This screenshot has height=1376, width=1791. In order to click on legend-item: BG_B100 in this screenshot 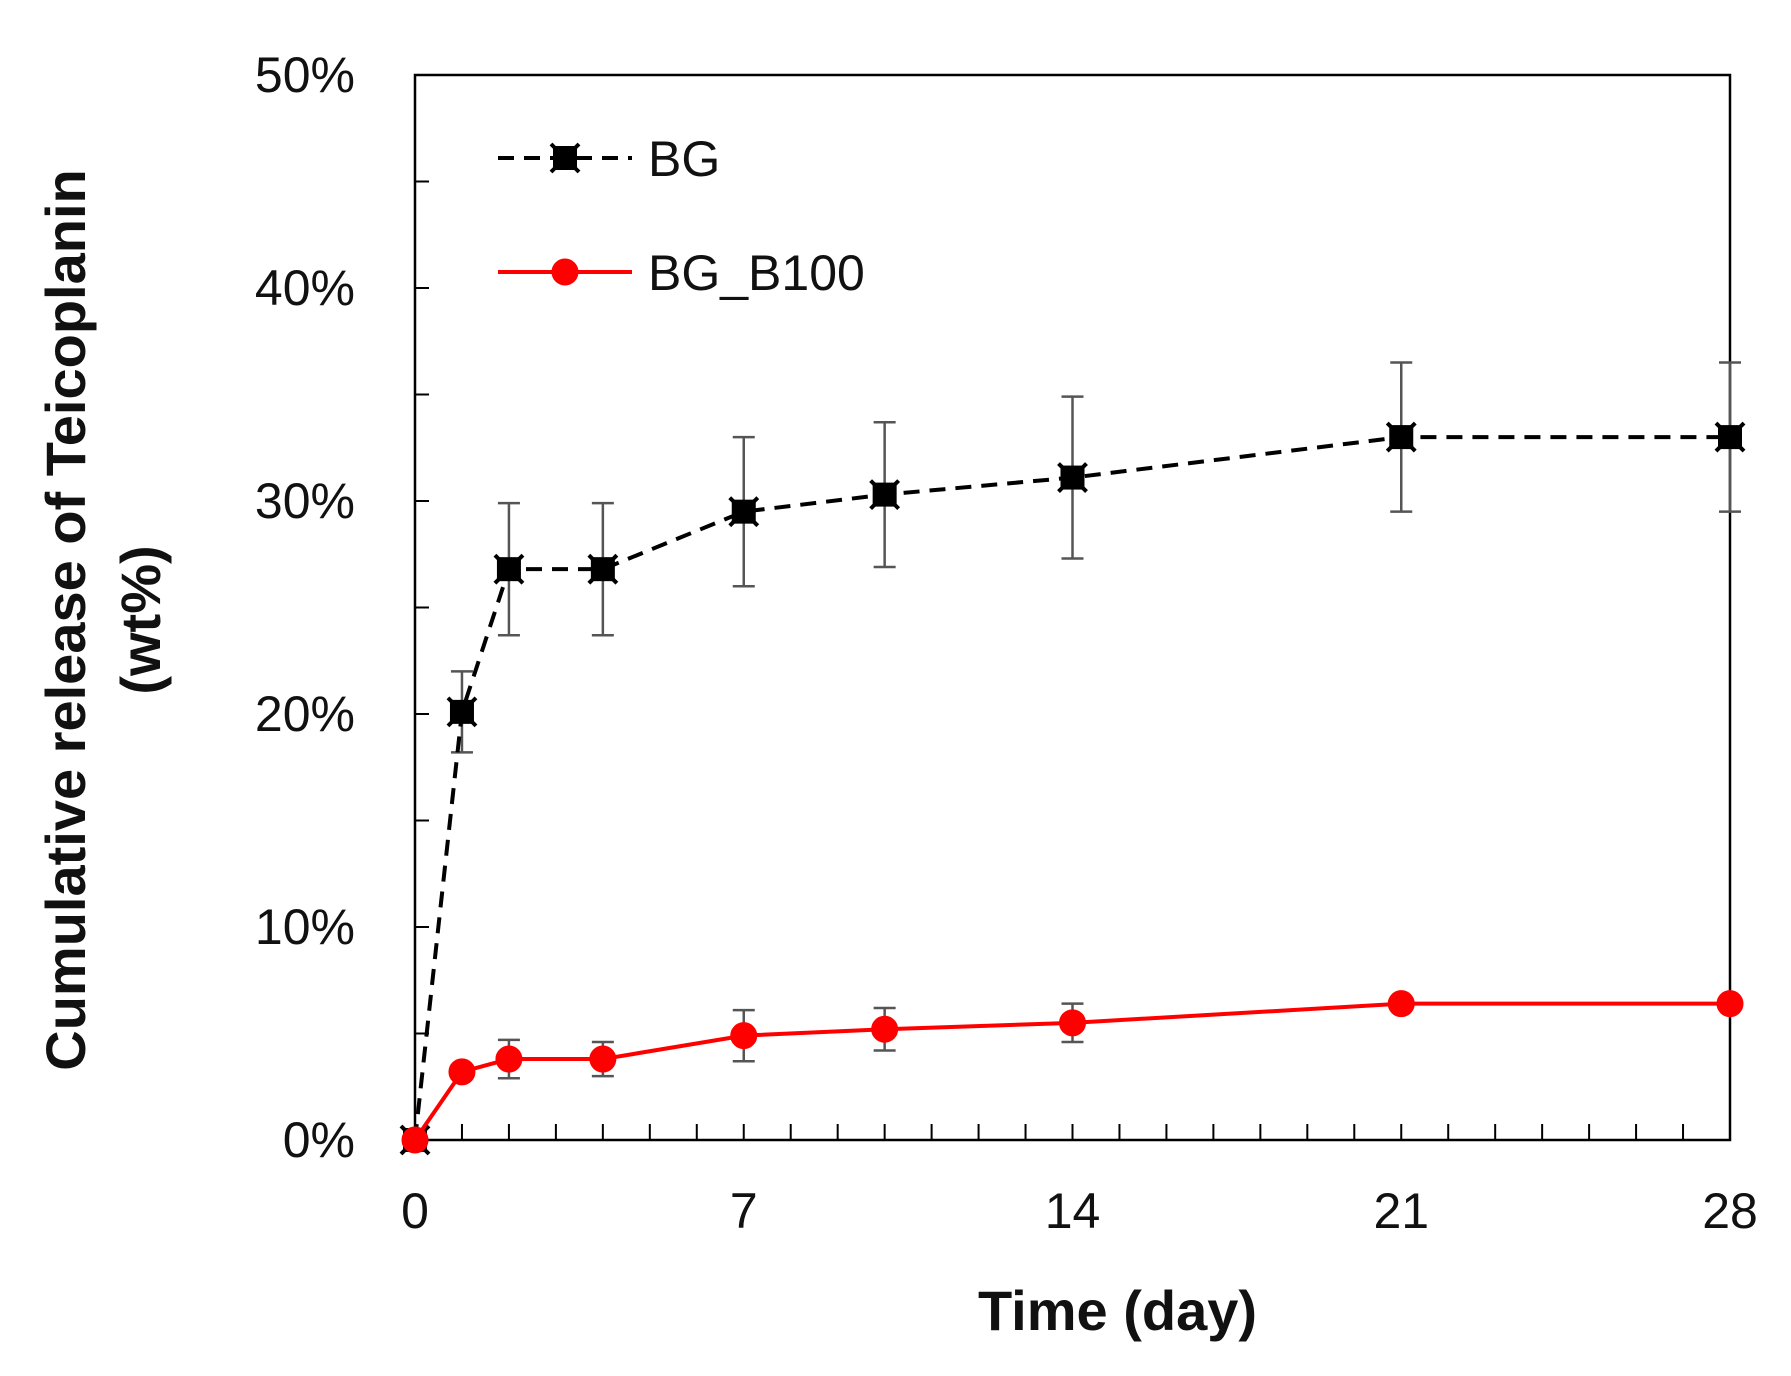, I will do `click(681, 273)`.